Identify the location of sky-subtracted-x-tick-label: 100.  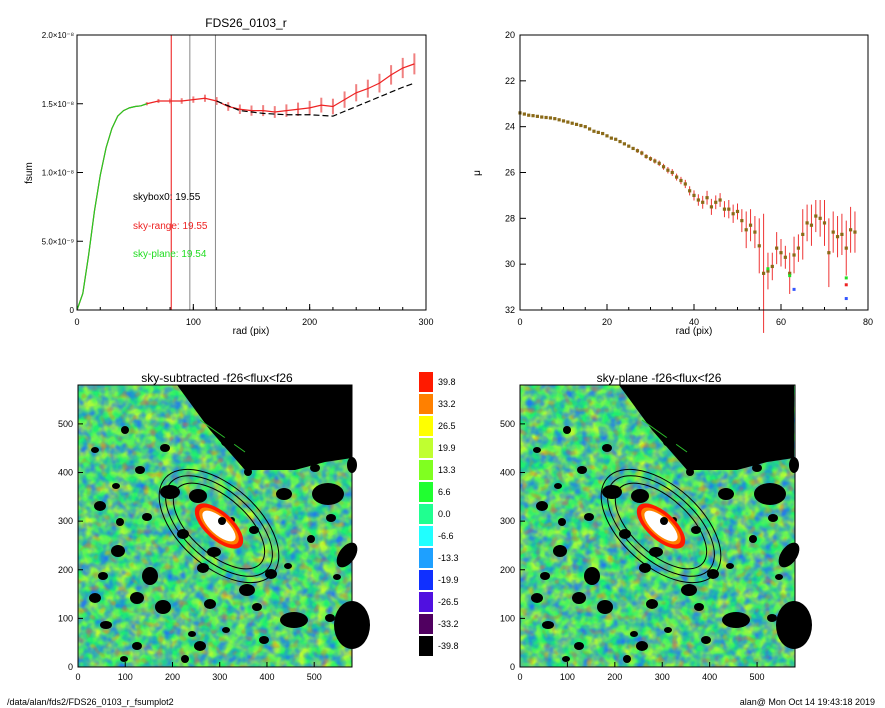
(125, 677).